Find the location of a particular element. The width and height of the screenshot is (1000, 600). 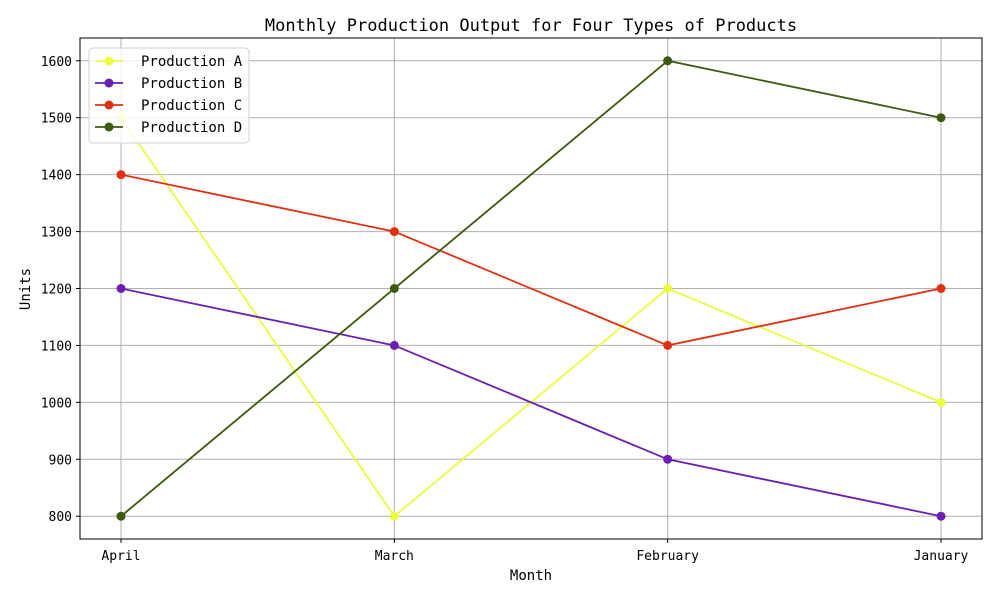

legend-label: Production B is located at coordinates (191, 84).